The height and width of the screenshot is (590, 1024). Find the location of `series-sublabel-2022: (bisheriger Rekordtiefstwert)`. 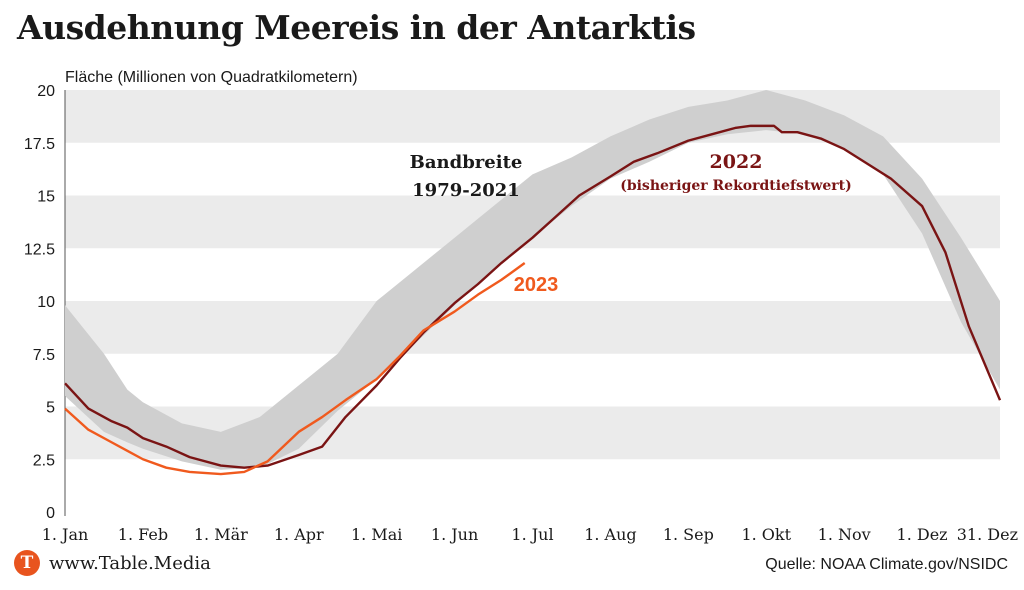

series-sublabel-2022: (bisheriger Rekordtiefstwert) is located at coordinates (736, 186).